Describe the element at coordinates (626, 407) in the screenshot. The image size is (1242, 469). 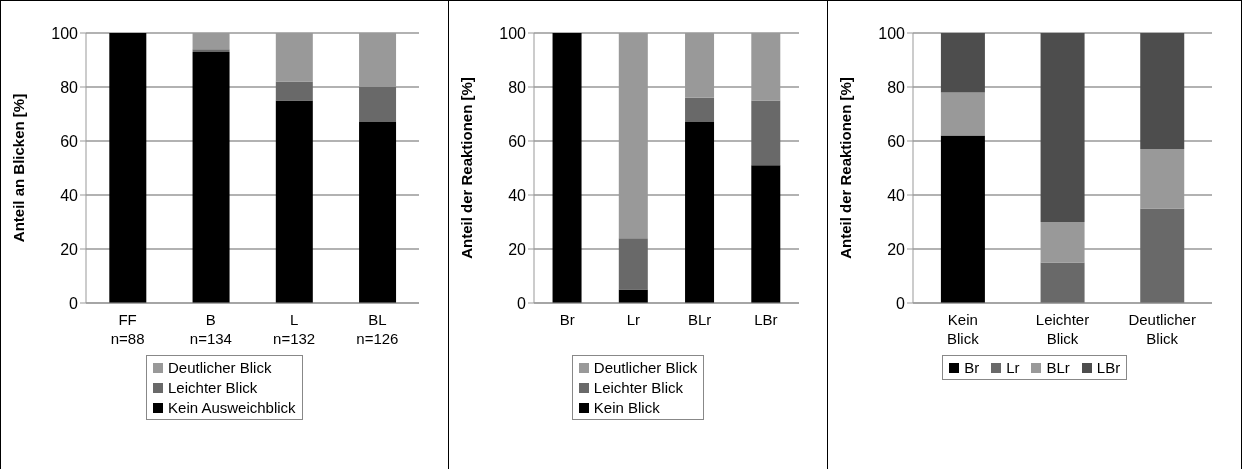
I see `legend-label: Kein Blick` at that location.